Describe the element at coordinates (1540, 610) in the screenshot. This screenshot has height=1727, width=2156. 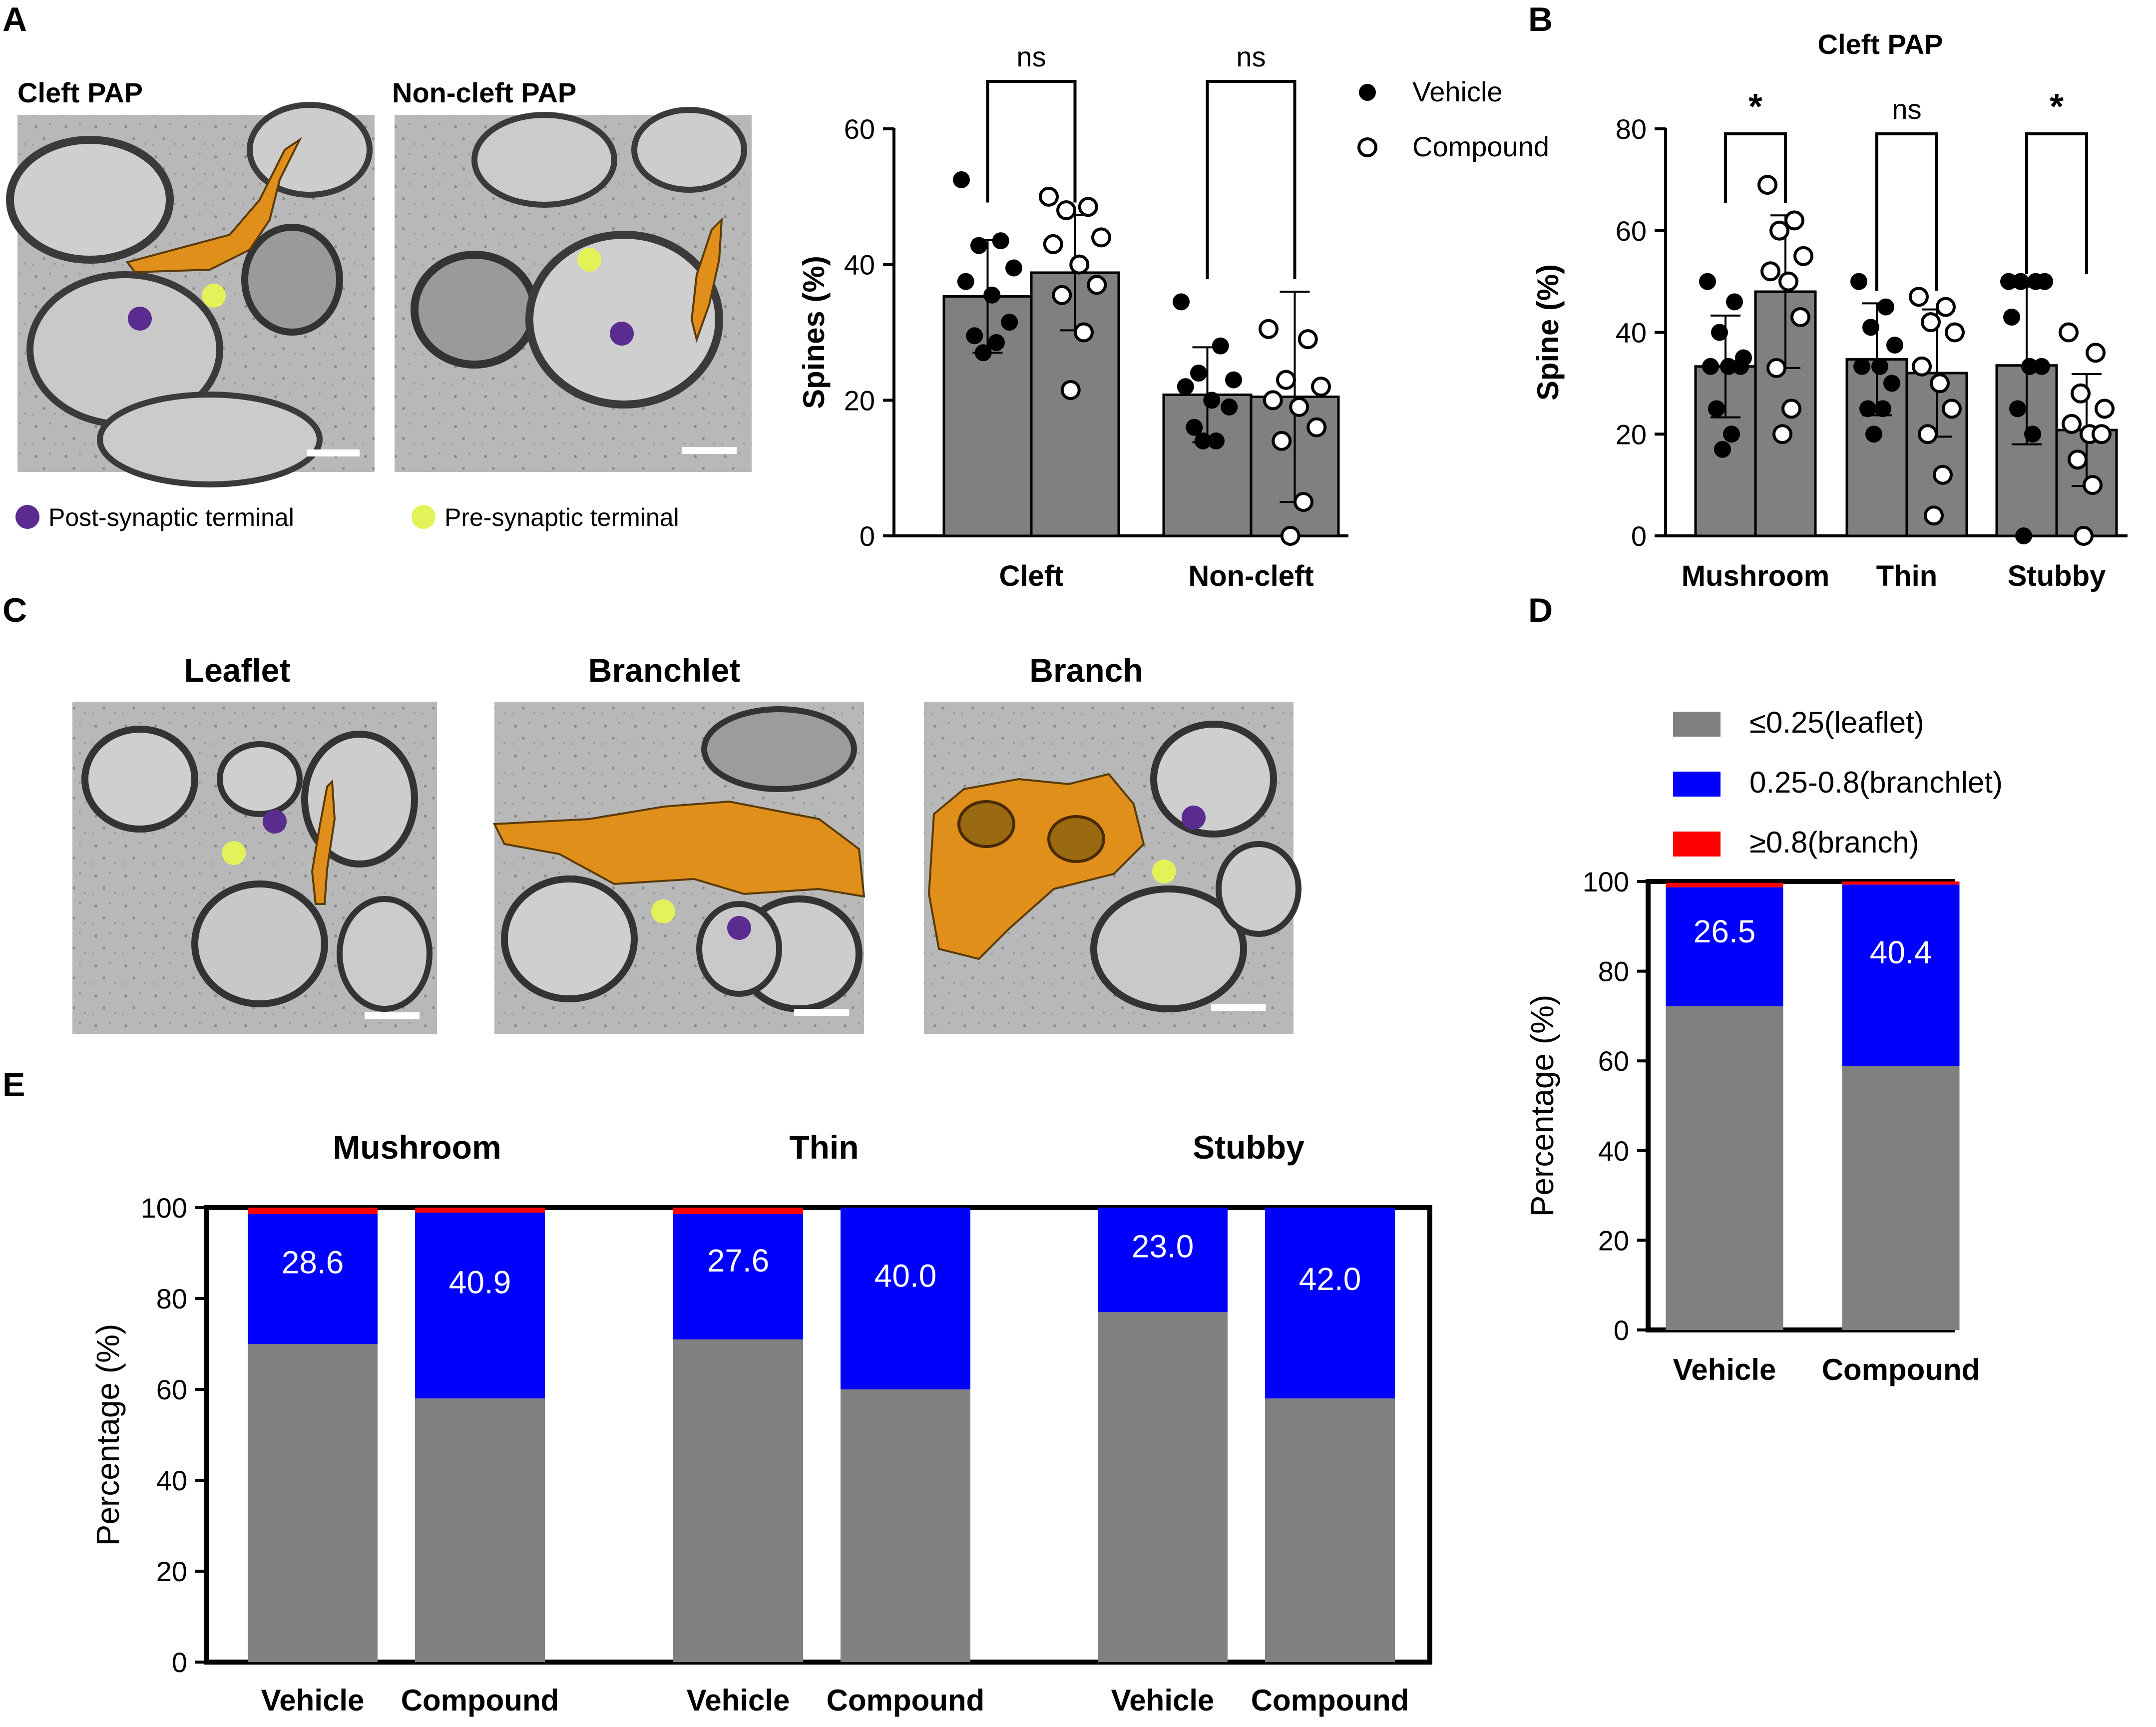
I see `panel-label-d: D` at that location.